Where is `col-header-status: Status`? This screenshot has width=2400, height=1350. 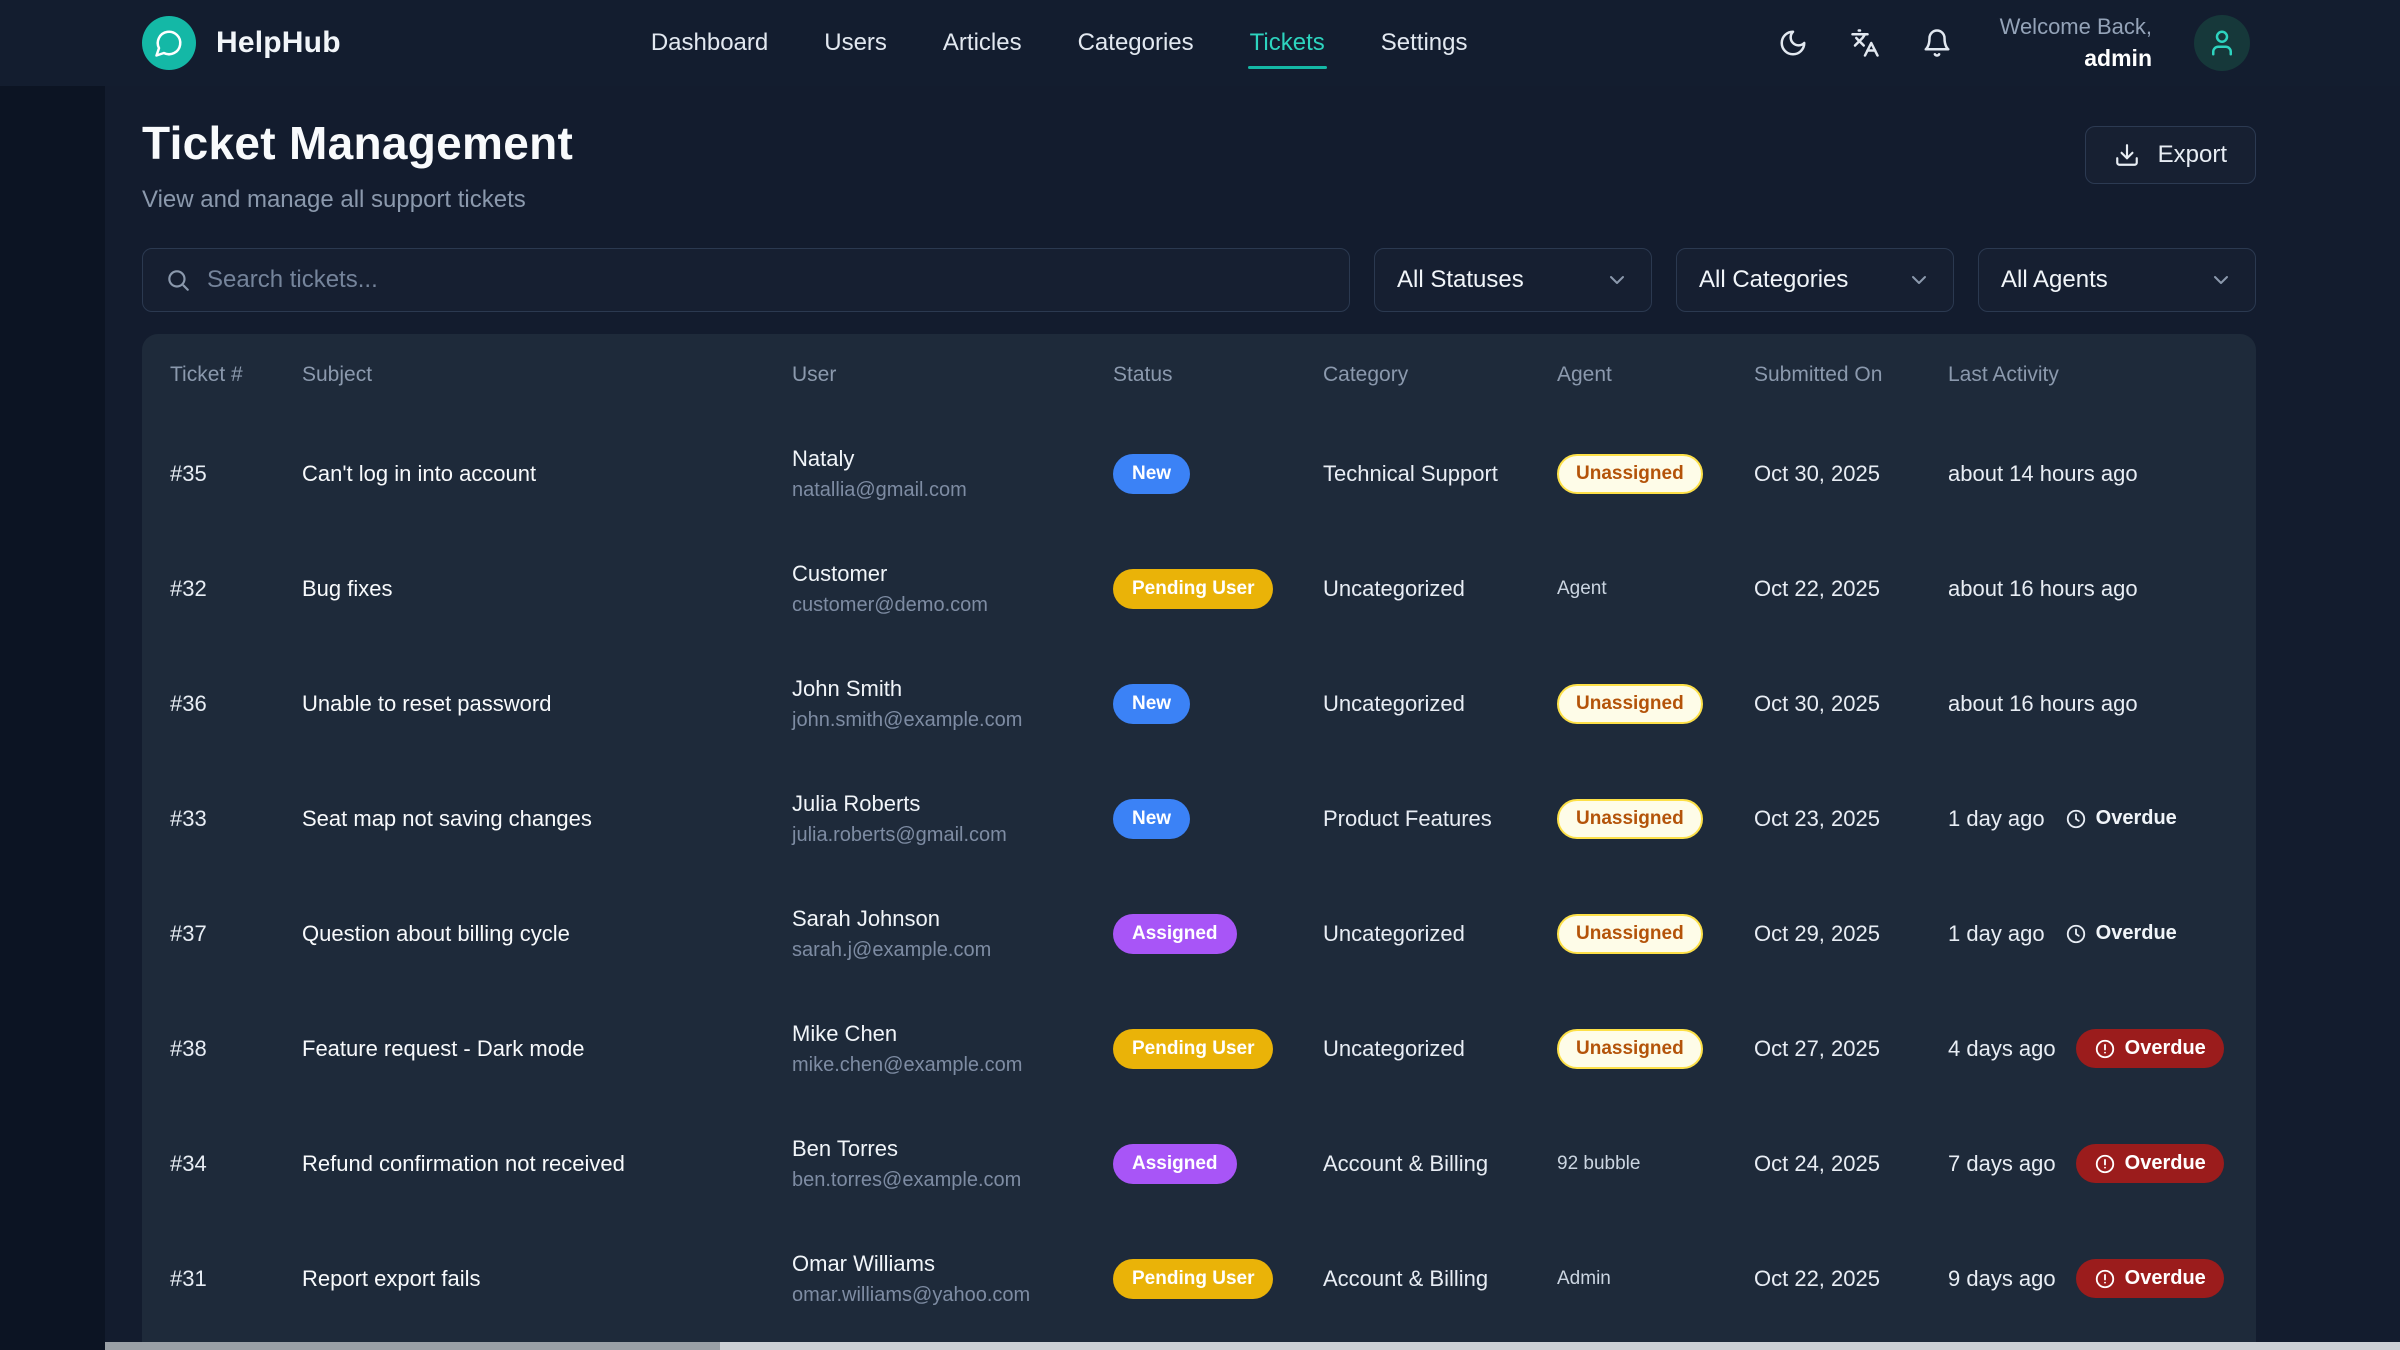 col-header-status: Status is located at coordinates (1143, 374).